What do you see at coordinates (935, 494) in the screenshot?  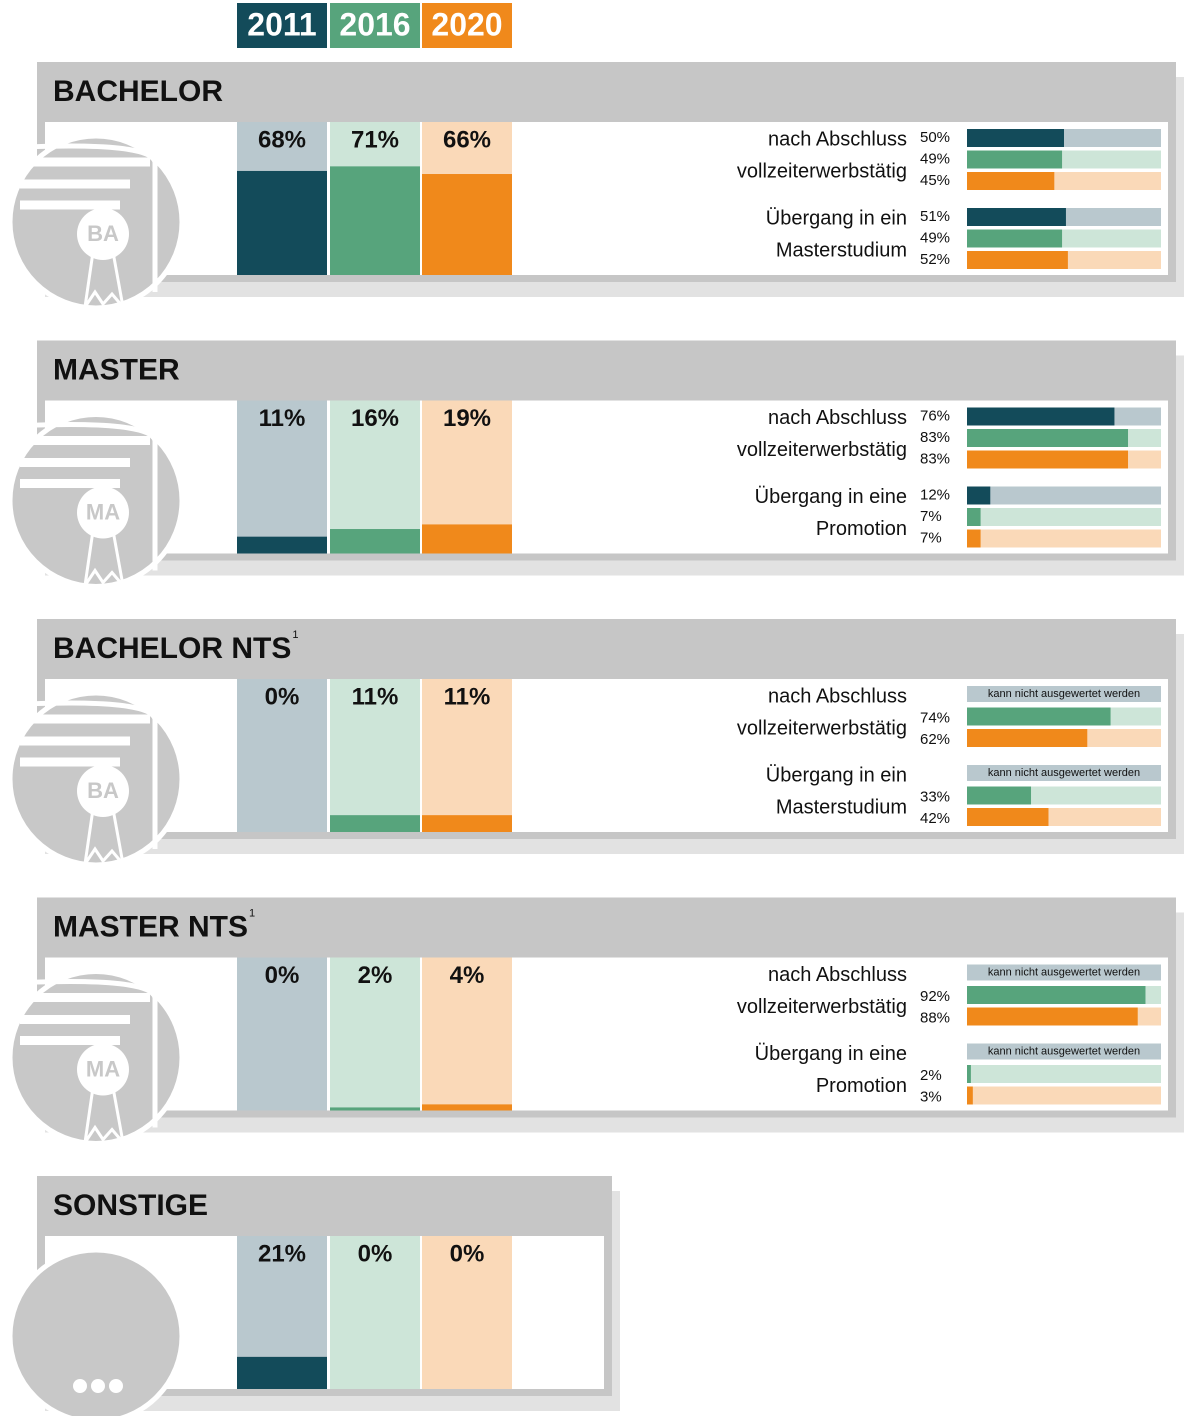 I see `metric-value: 12%` at bounding box center [935, 494].